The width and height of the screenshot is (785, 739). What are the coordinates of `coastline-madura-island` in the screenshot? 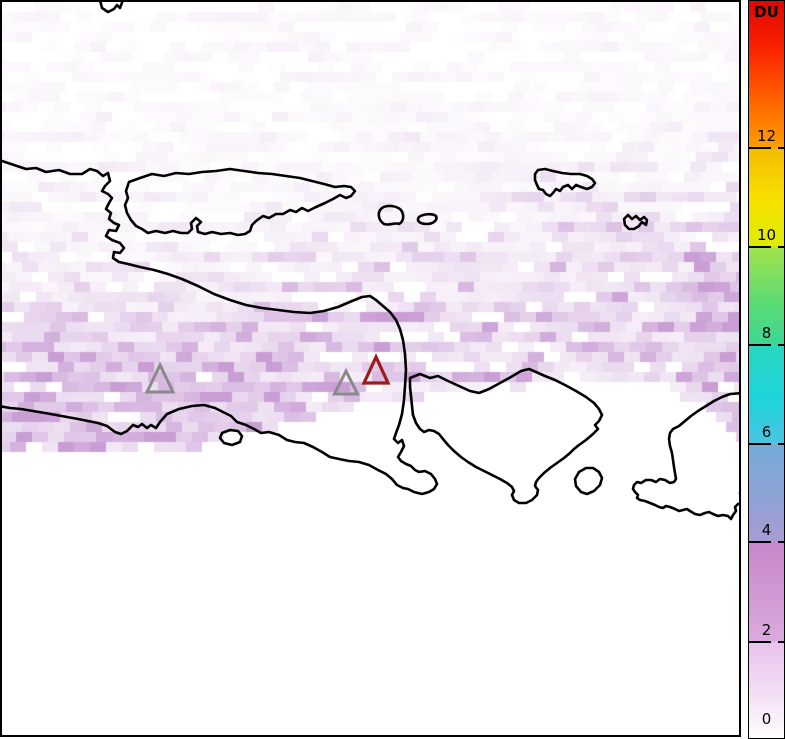 It's located at (240, 202).